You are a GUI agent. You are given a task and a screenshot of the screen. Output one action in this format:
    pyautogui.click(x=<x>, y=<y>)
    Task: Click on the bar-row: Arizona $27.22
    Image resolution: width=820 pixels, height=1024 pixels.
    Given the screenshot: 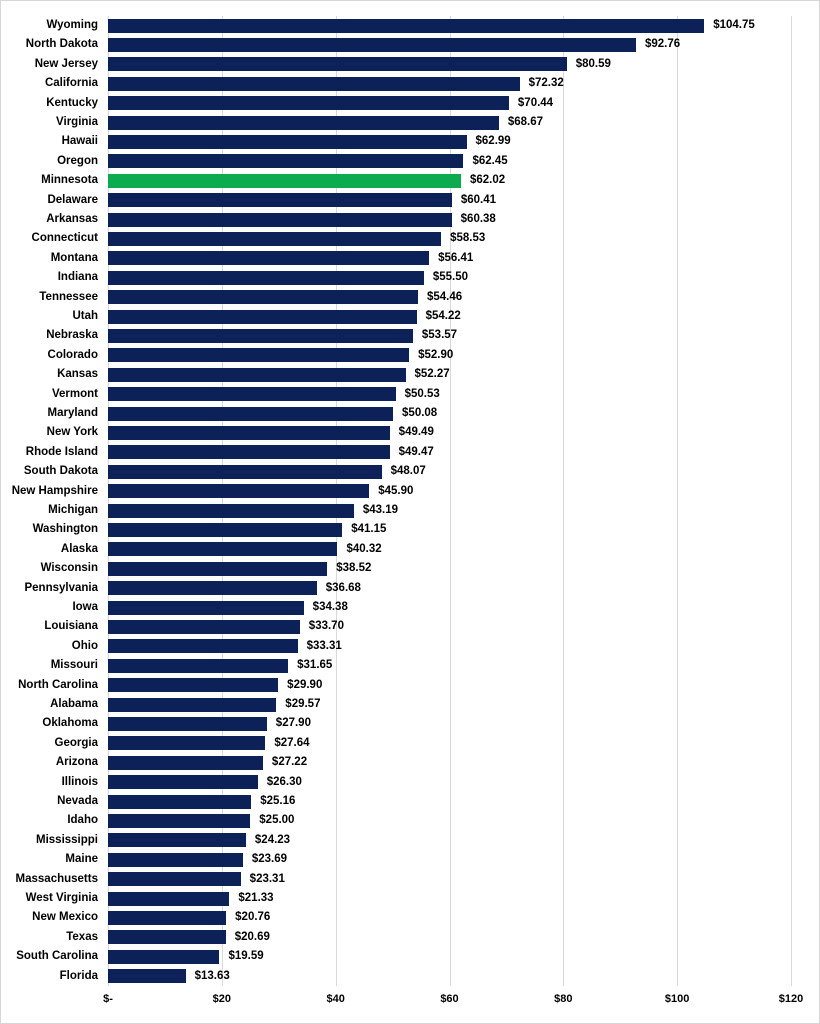 What is the action you would take?
    pyautogui.click(x=410, y=762)
    